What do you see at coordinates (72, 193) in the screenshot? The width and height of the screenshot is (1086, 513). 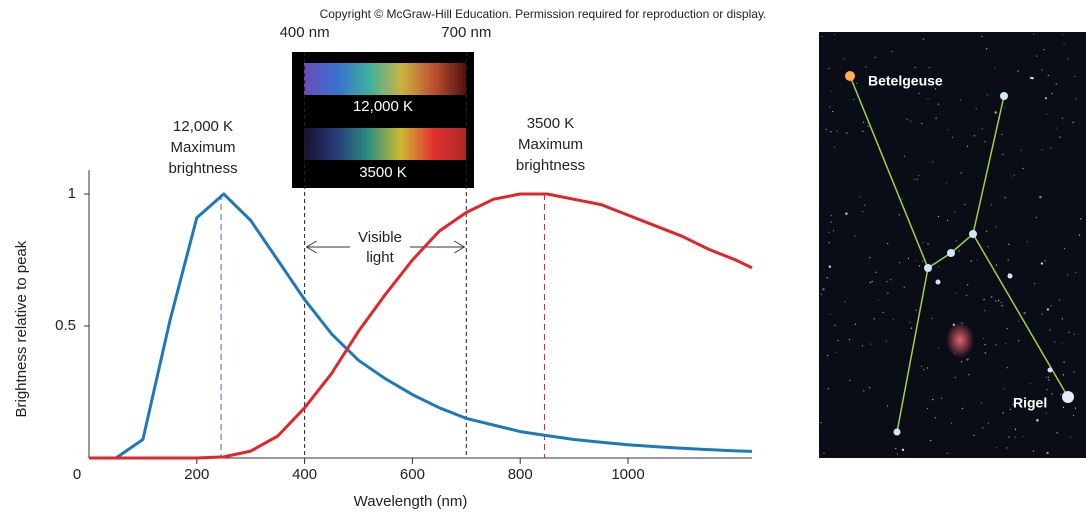 I see `y-tick-label: 1` at bounding box center [72, 193].